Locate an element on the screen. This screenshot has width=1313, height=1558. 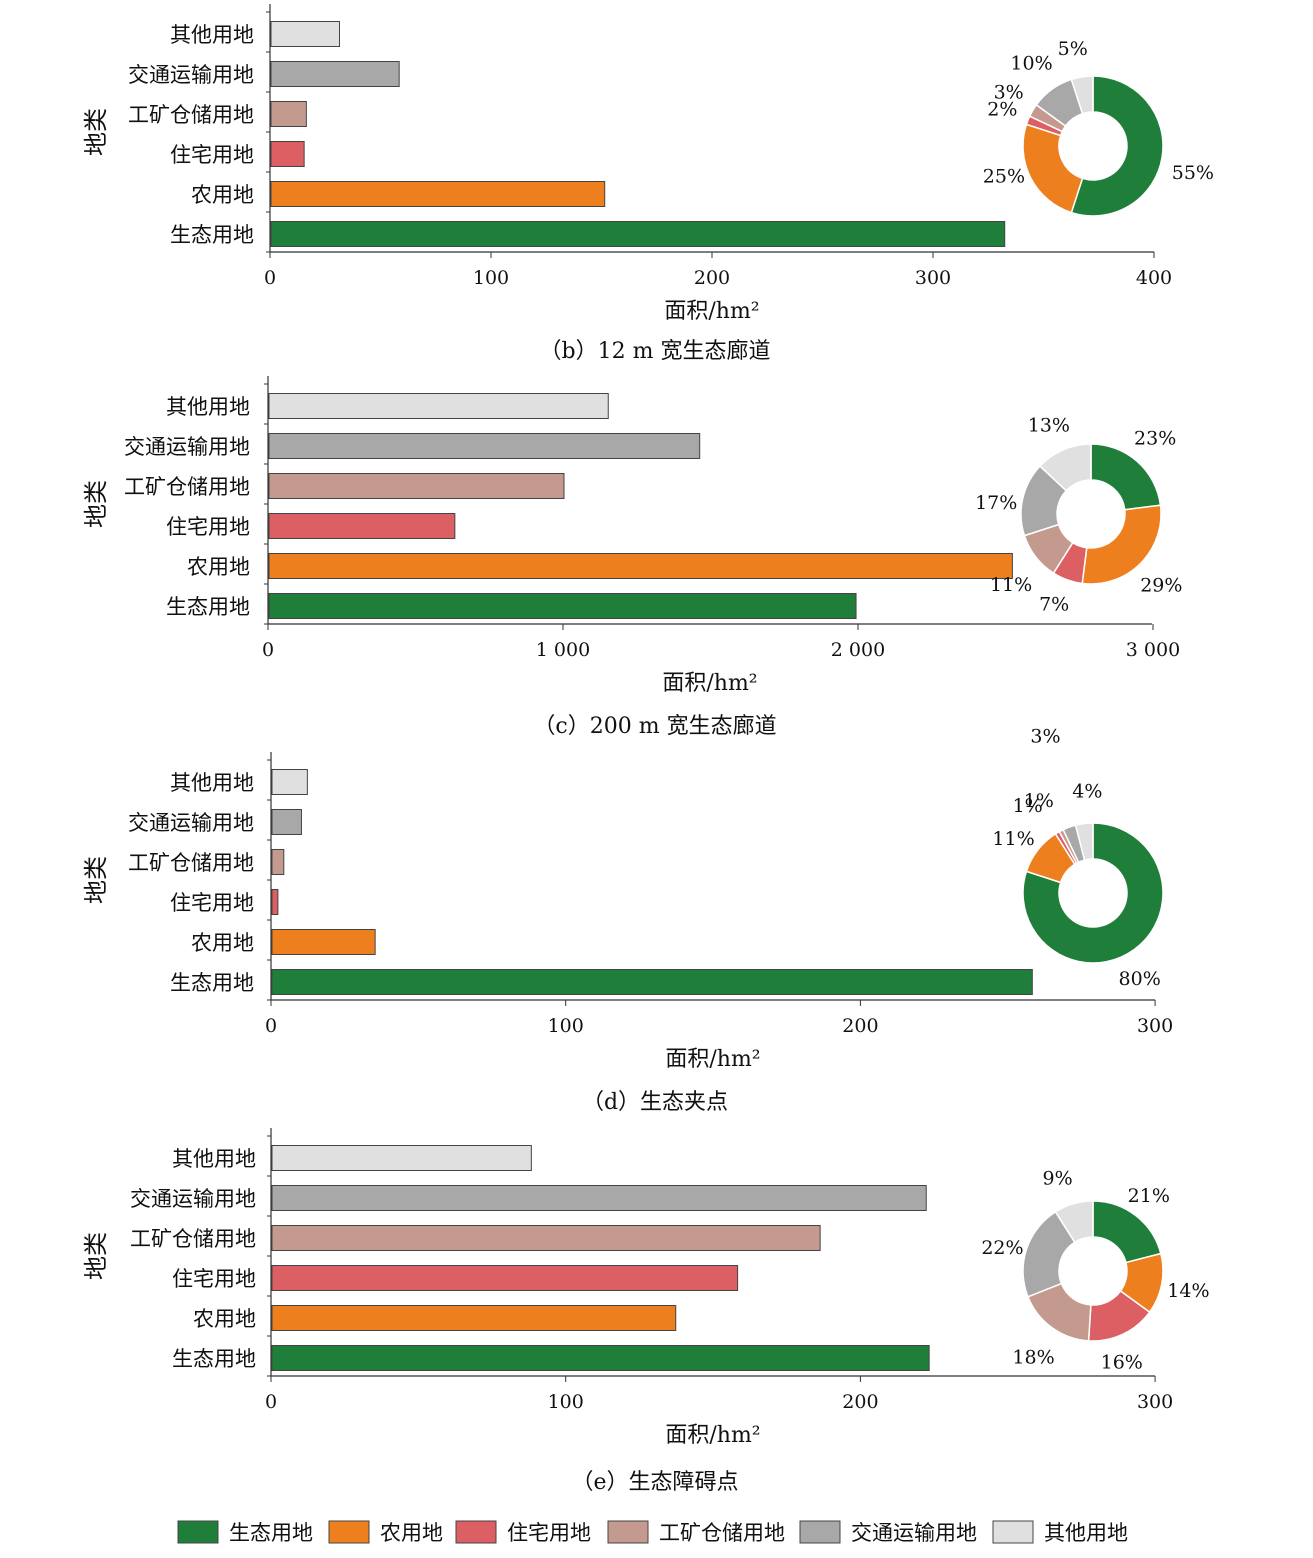
legend-item: 生态用地 is located at coordinates (245, 1532).